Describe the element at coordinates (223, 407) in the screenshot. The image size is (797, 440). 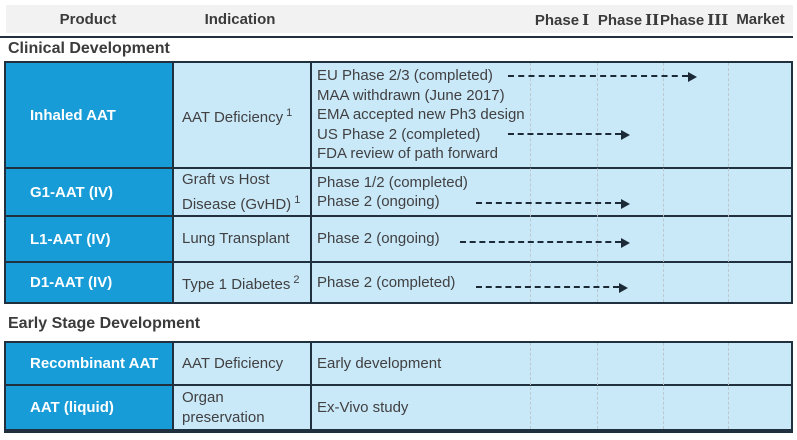
I see `indication-label: Organ preservation` at that location.